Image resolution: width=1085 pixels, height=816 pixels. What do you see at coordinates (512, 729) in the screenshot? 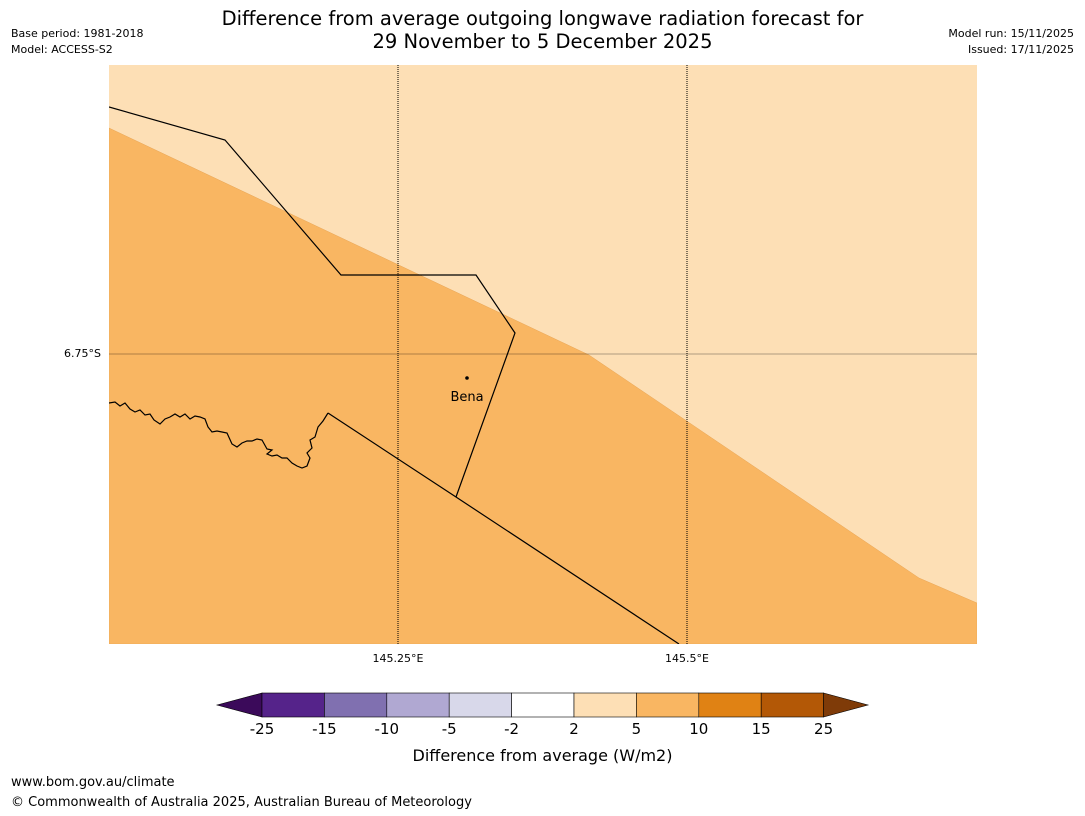
I see `colorbar-tick-5: -2` at bounding box center [512, 729].